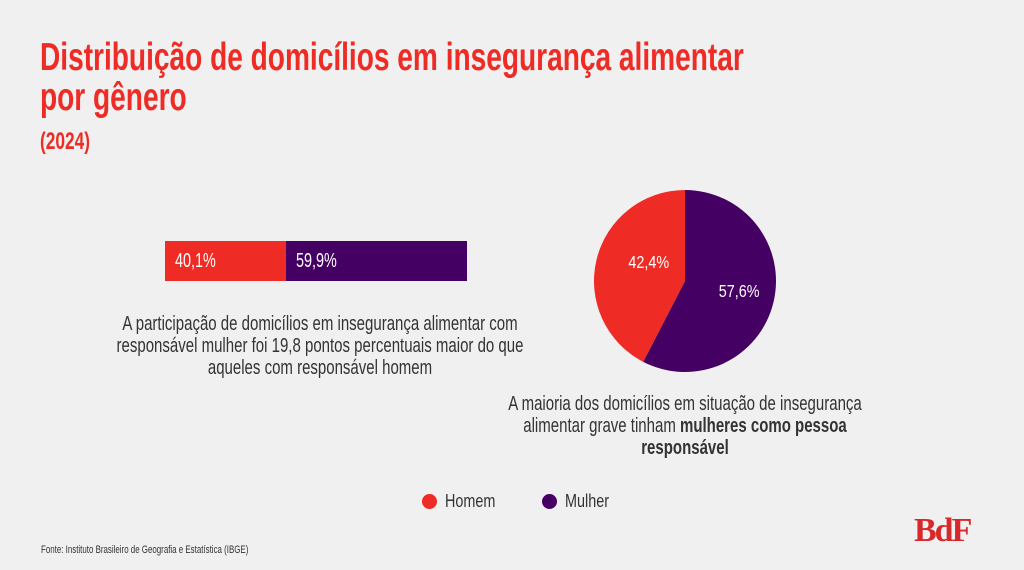 This screenshot has width=1024, height=570. I want to click on pie-slice-homem, so click(639, 276).